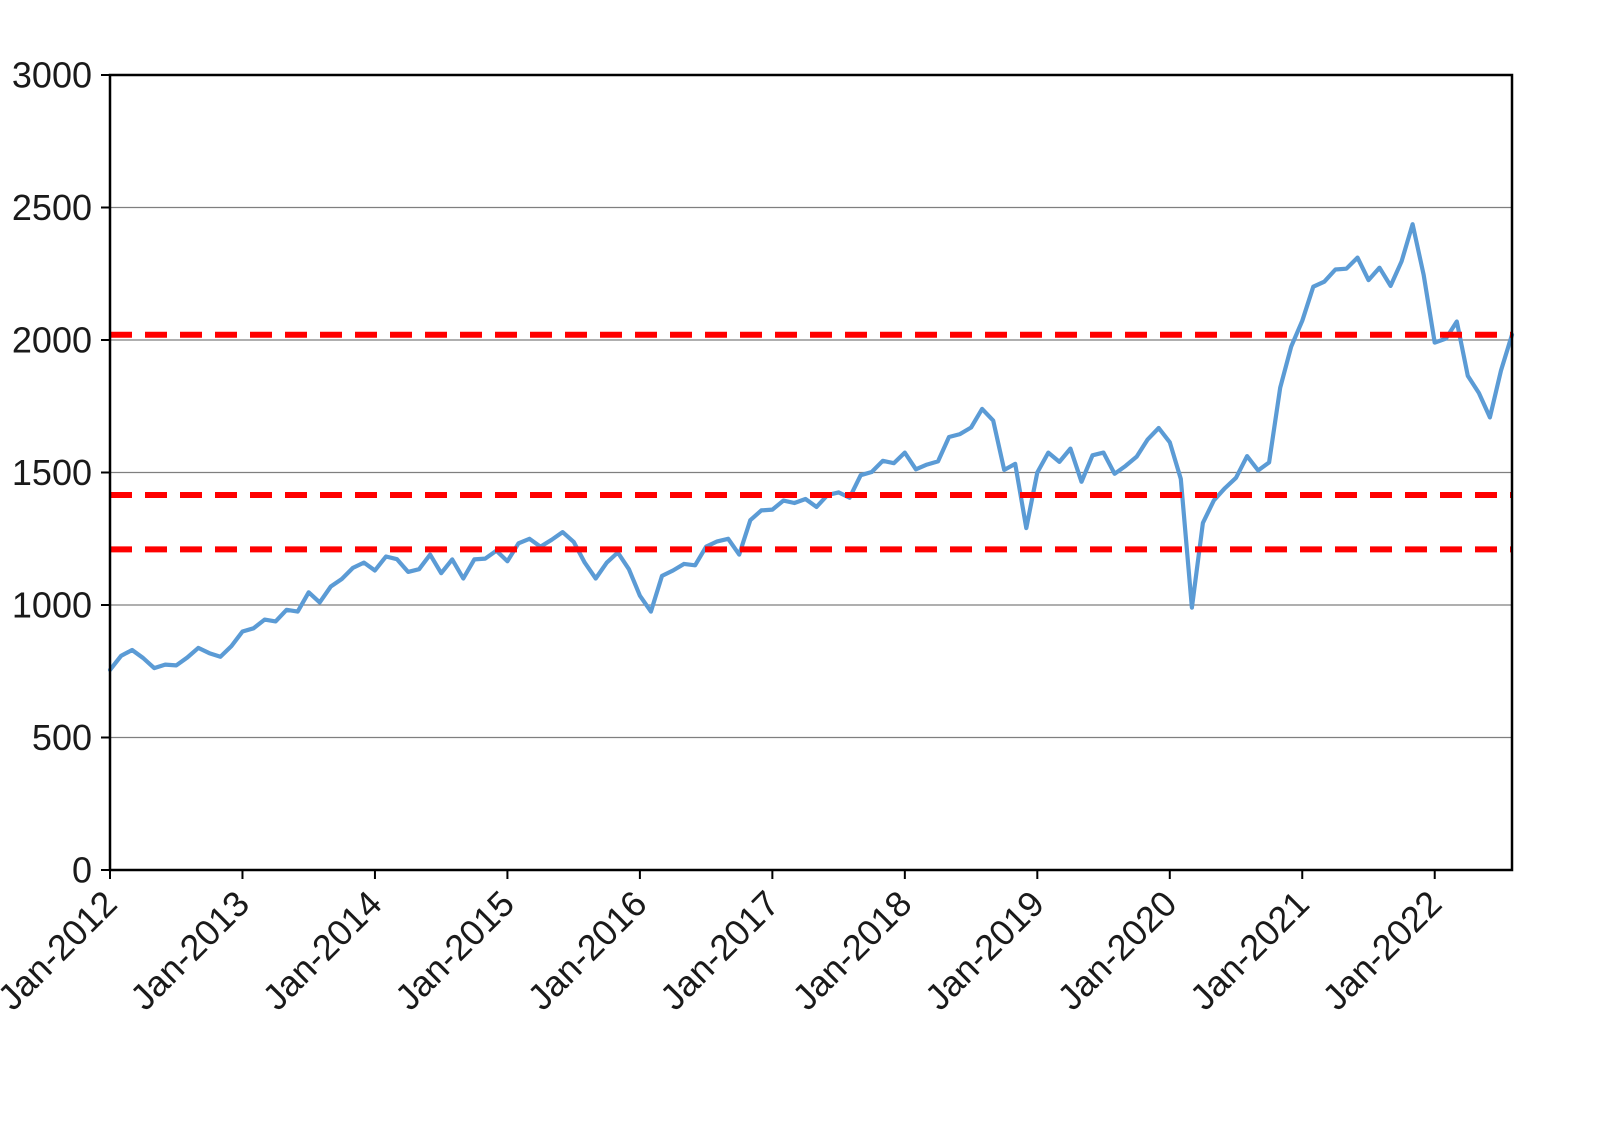 The image size is (1622, 1123). I want to click on y-axis-tick-label: 3000, so click(52, 75).